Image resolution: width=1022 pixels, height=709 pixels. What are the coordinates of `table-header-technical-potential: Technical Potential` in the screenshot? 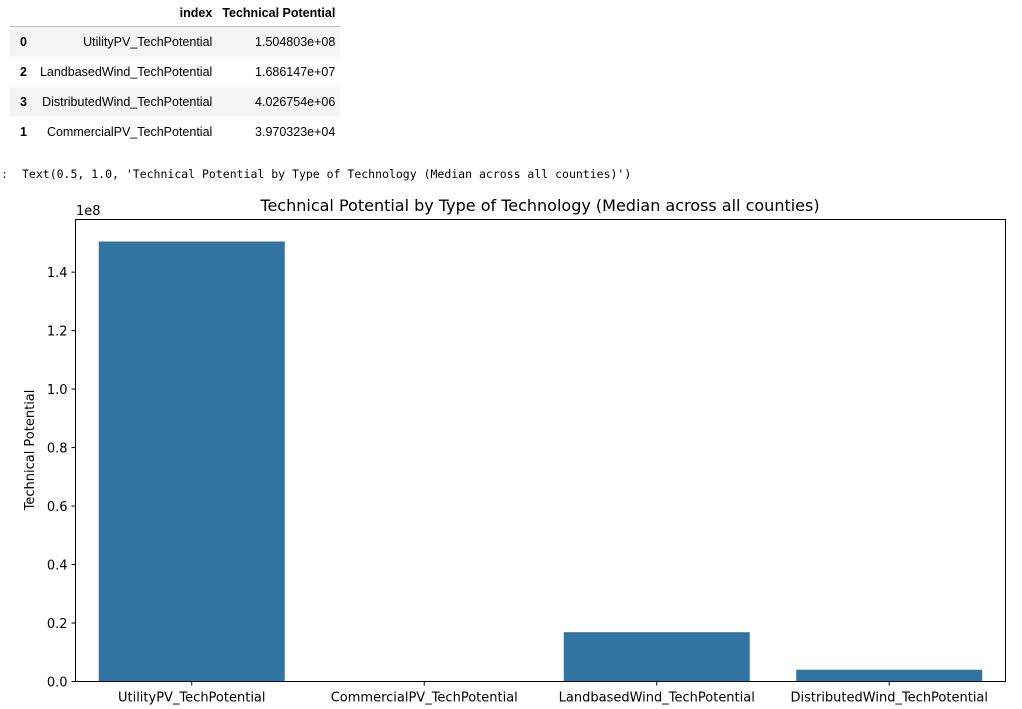 It's located at (279, 13).